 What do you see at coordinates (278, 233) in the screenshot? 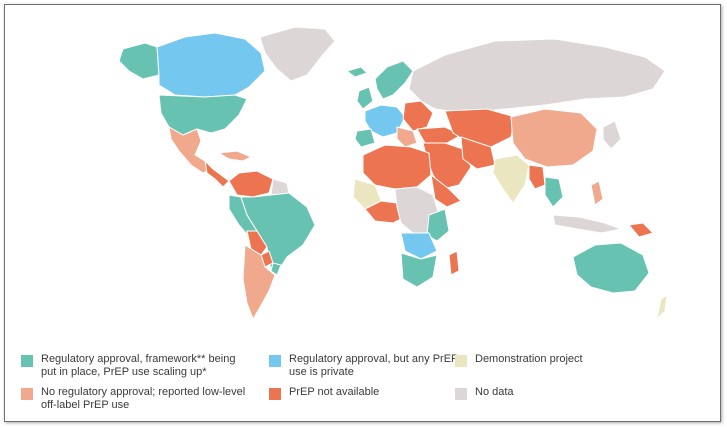
I see `region-brazil` at bounding box center [278, 233].